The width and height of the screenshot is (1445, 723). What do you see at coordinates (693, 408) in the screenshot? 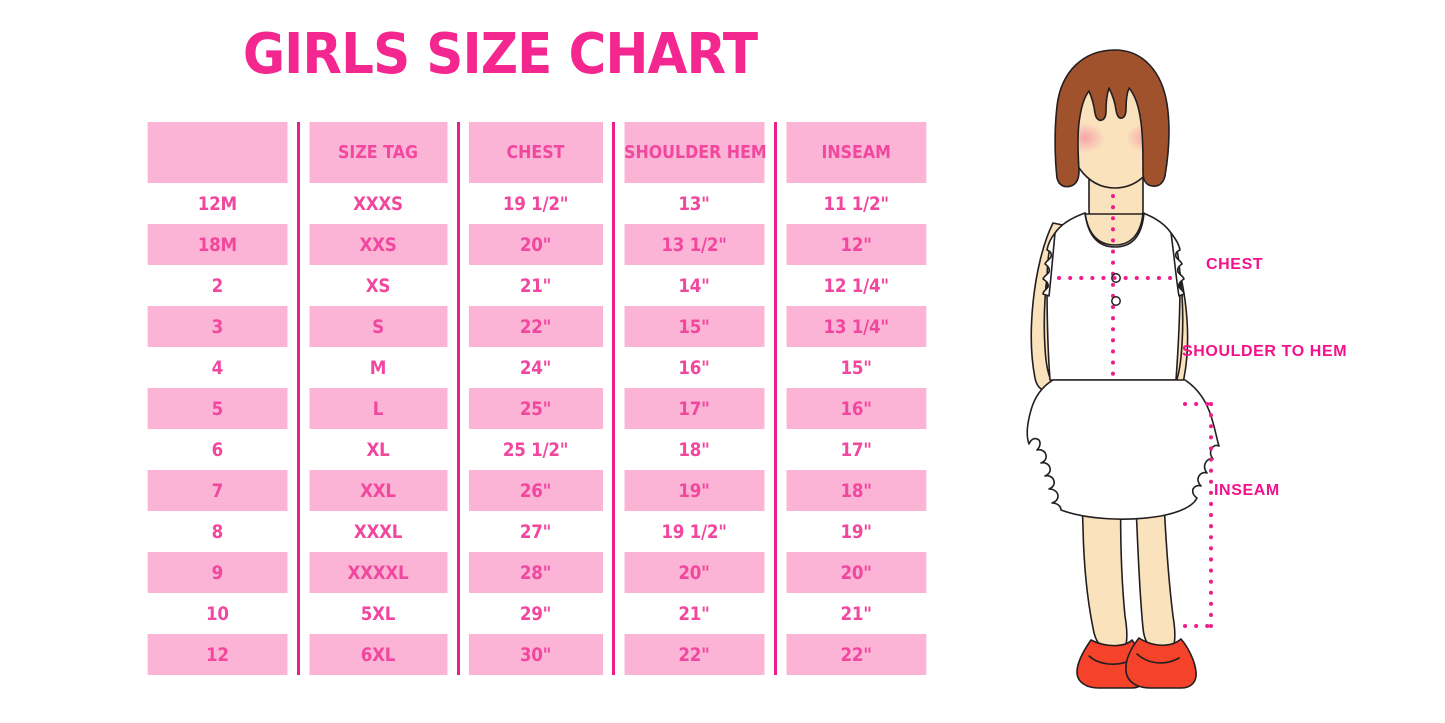
I see `cell-shoulder-hem: 17"` at bounding box center [693, 408].